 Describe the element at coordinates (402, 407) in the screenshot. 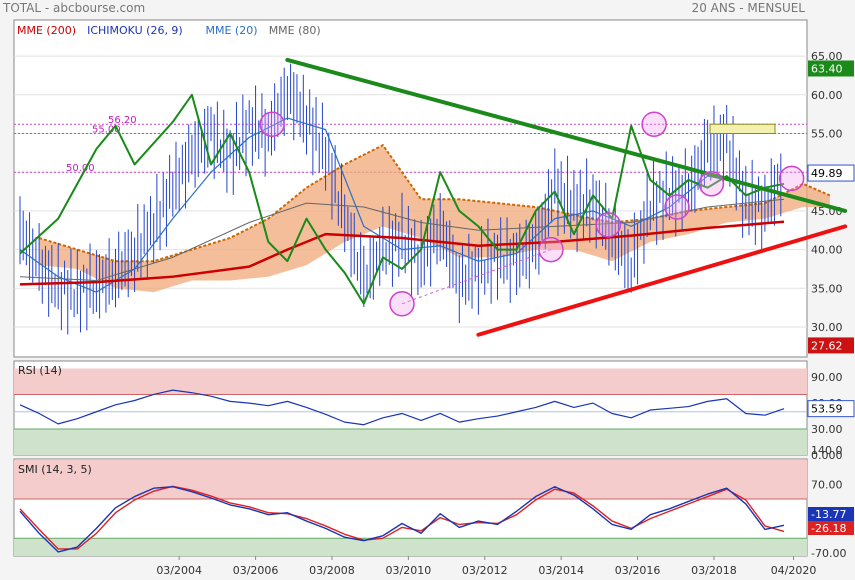

I see `rsi-line` at that location.